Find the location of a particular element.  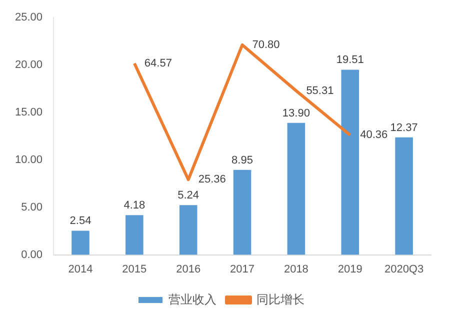

x-tick-label: 2018 is located at coordinates (296, 269).